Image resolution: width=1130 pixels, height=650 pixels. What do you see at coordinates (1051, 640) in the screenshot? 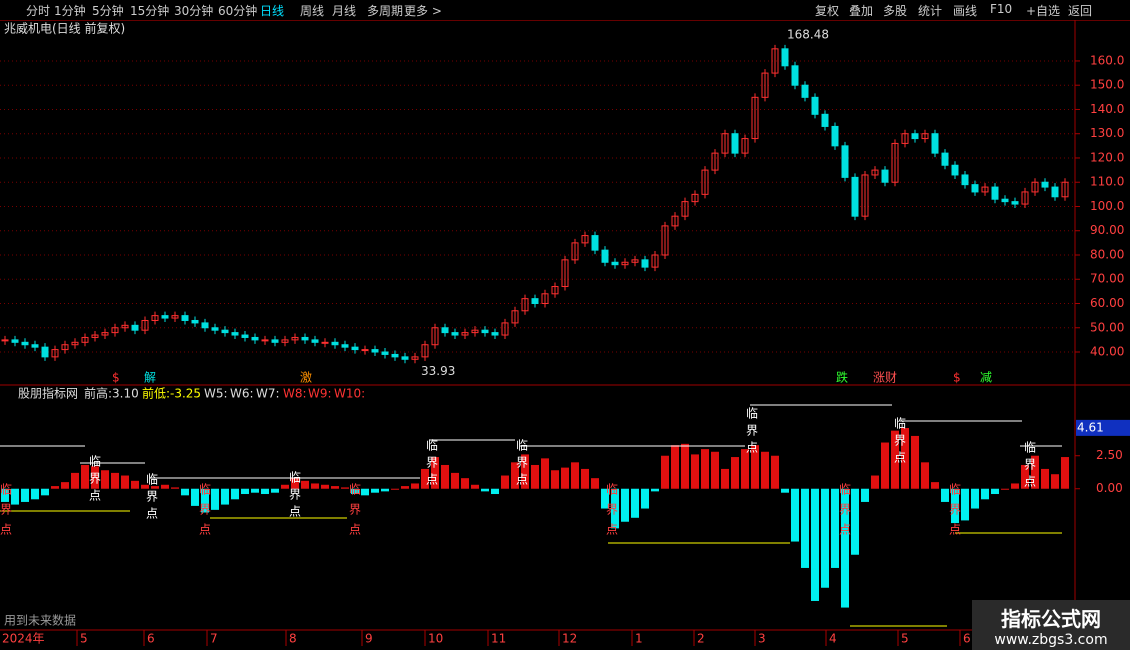
I see `watermark-url: www.zbgs3.com` at bounding box center [1051, 640].